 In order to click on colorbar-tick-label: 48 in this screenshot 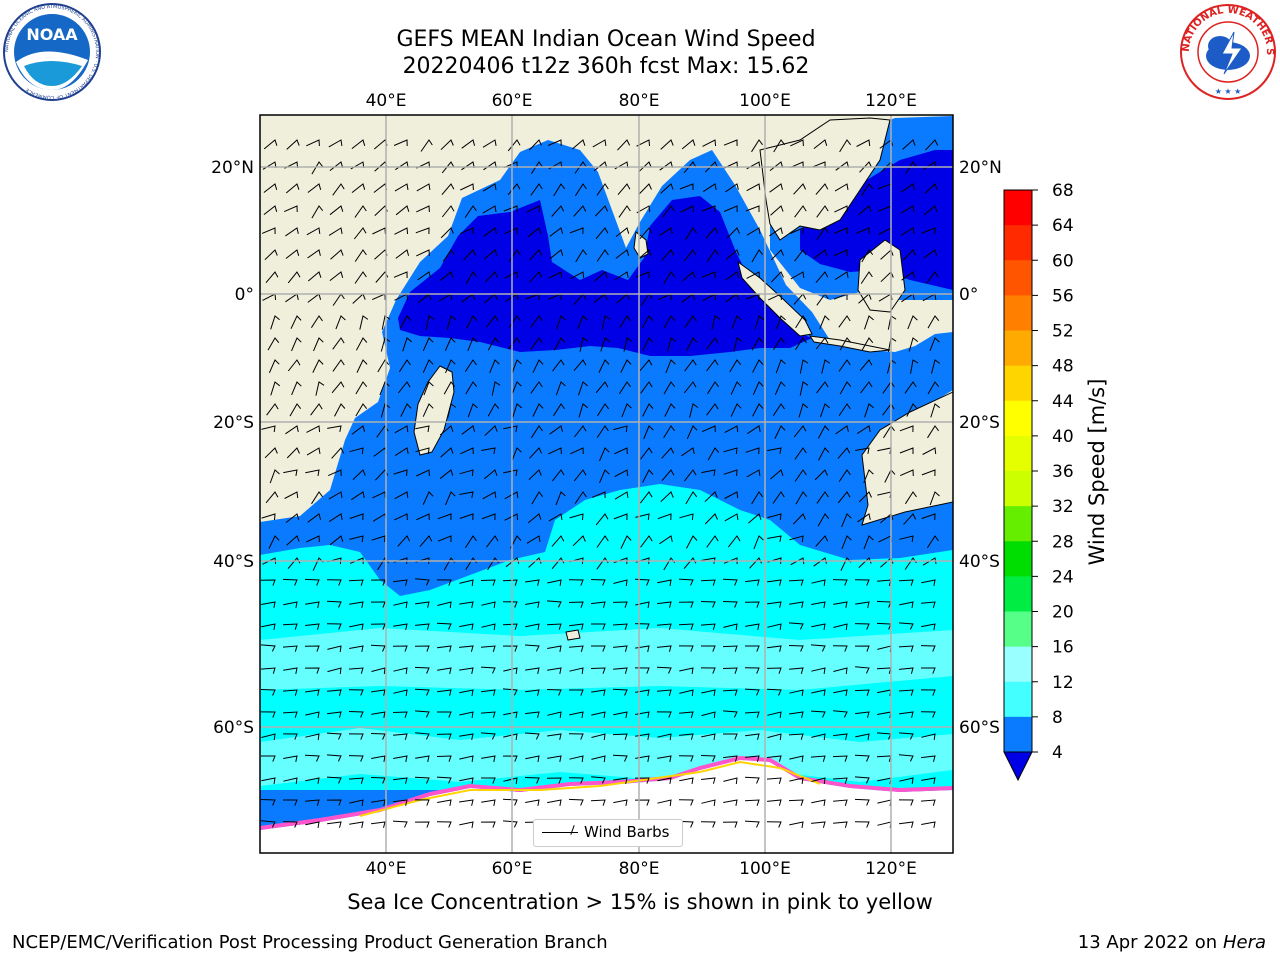, I will do `click(1063, 367)`.